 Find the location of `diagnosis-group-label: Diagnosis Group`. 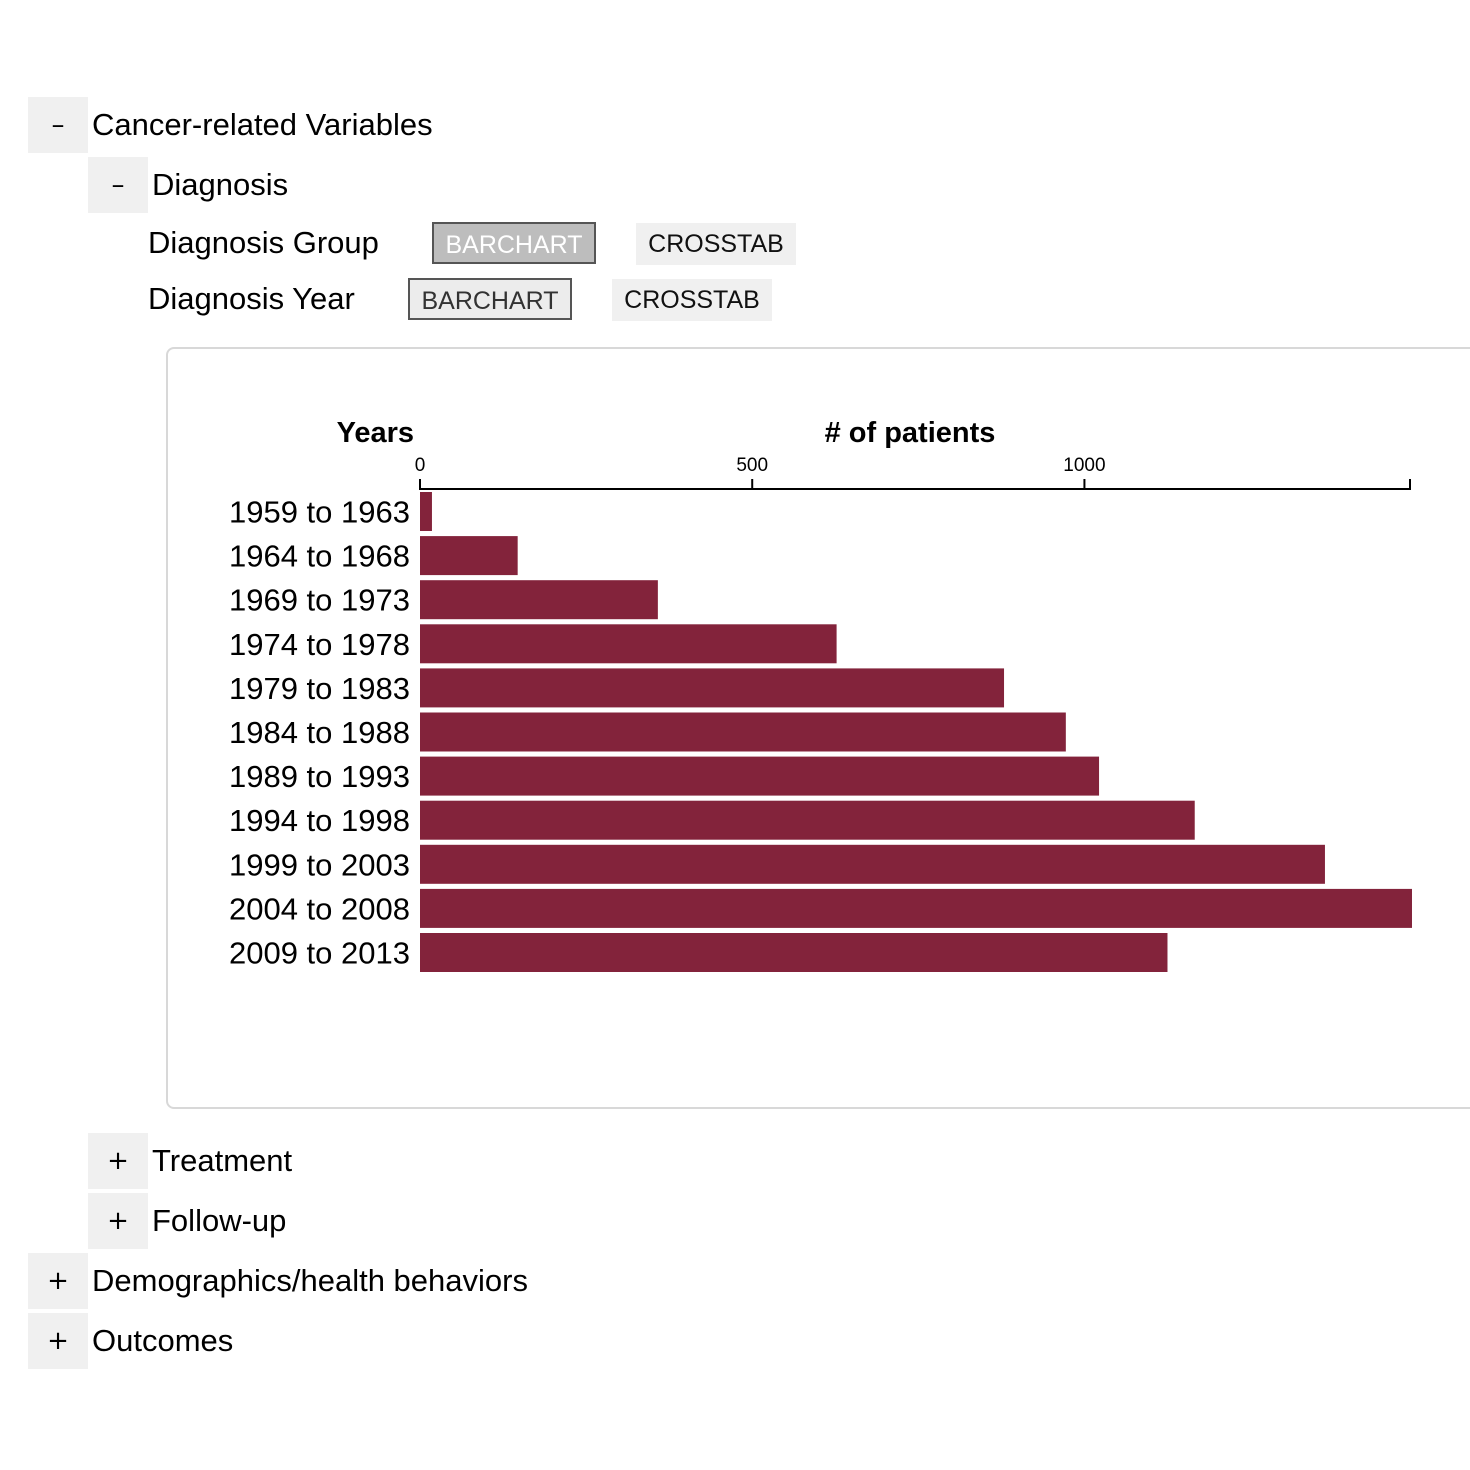

diagnosis-group-label: Diagnosis Group is located at coordinates (263, 242).